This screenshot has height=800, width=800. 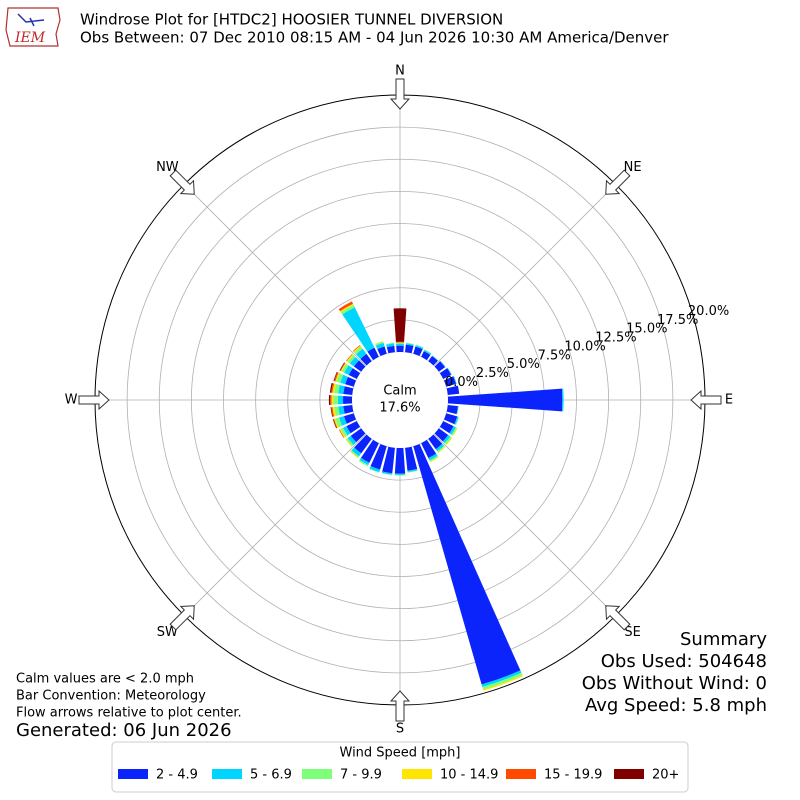 I want to click on legend-title: Wind Speed [mph], so click(x=400, y=753).